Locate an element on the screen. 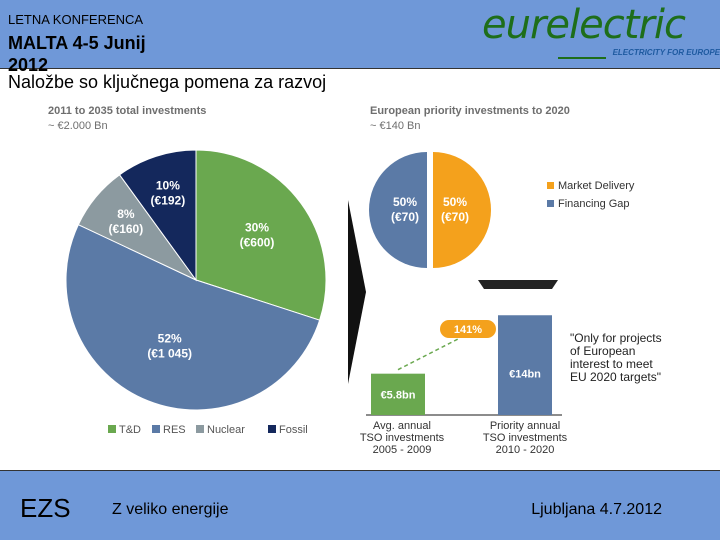 The height and width of the screenshot is (540, 720). chevron-arrow-icon is located at coordinates (357, 292).